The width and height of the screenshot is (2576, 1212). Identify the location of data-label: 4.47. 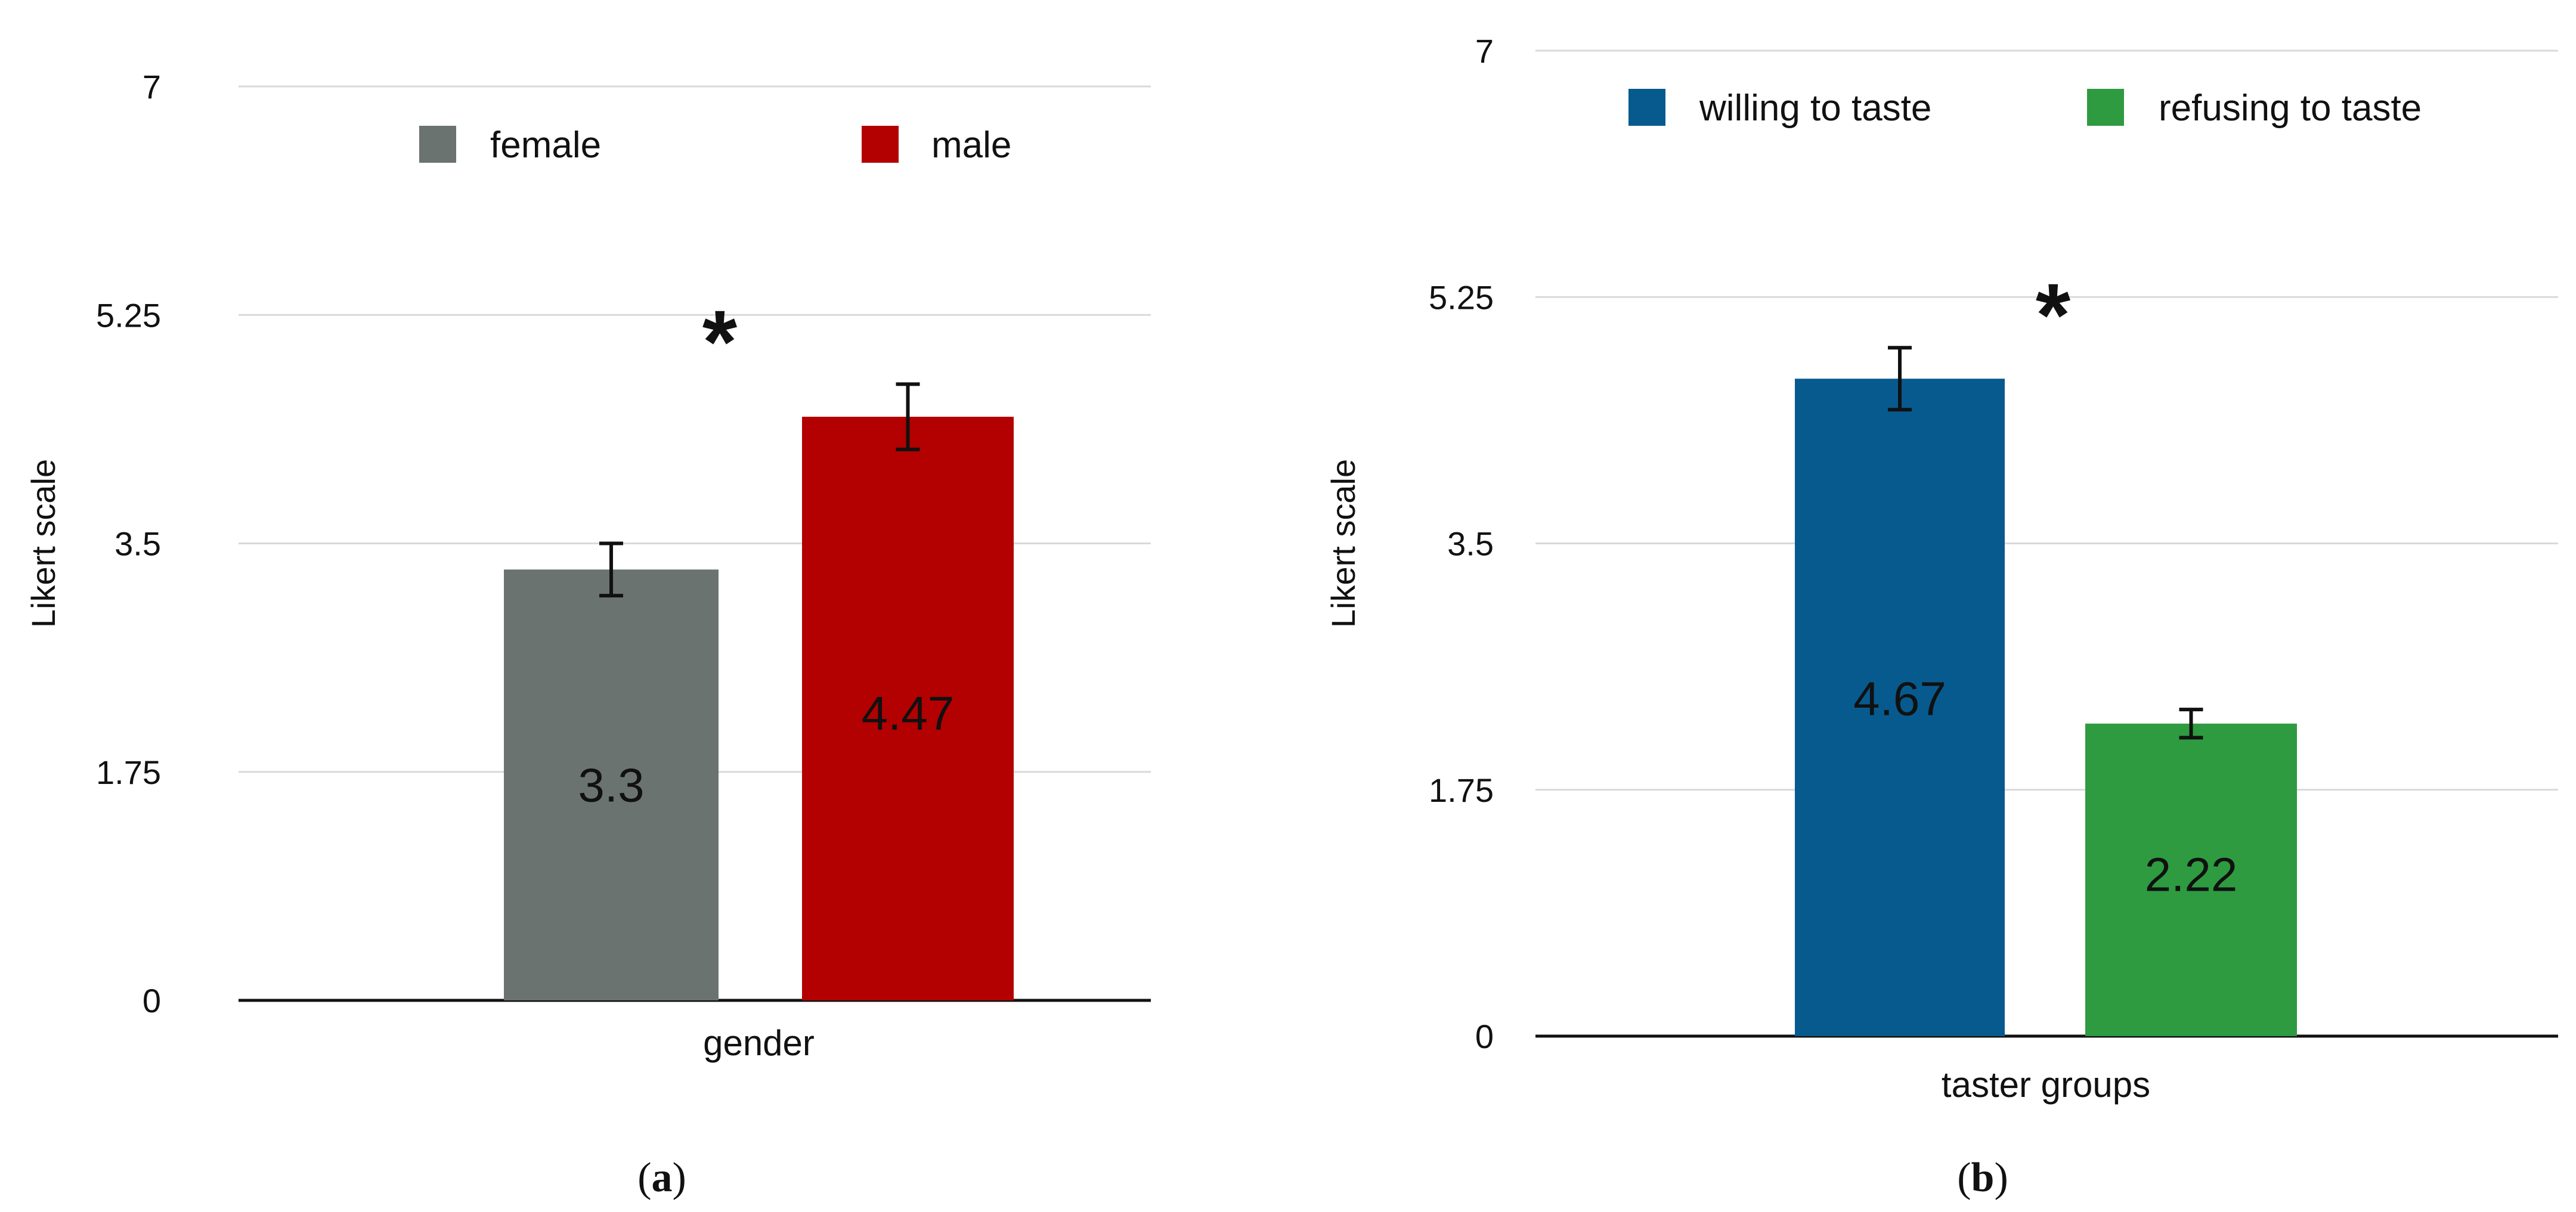
(909, 713).